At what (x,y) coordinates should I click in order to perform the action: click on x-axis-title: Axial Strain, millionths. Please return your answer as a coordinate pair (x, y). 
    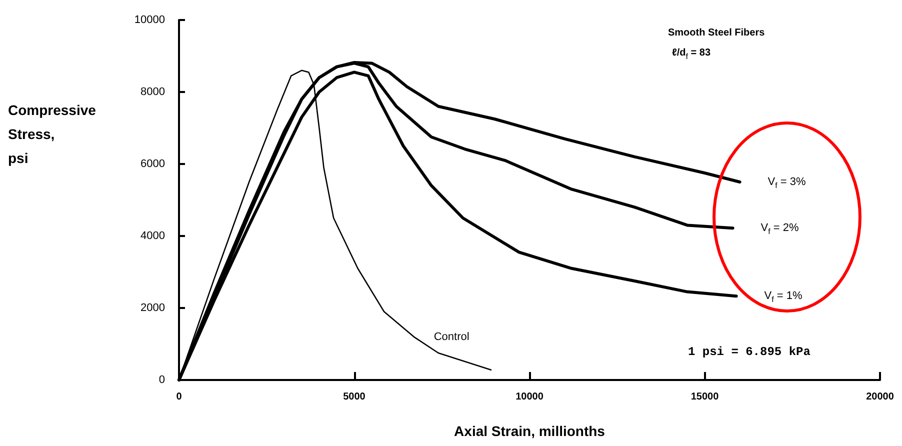
    Looking at the image, I should click on (530, 431).